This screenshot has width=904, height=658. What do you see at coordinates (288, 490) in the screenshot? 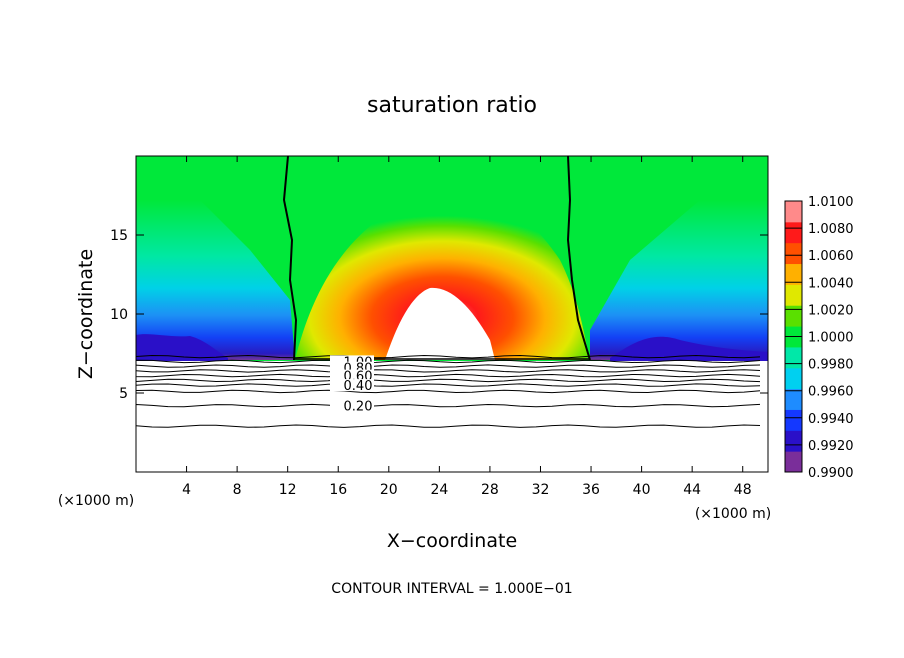
I see `x-tick-label: 12` at bounding box center [288, 490].